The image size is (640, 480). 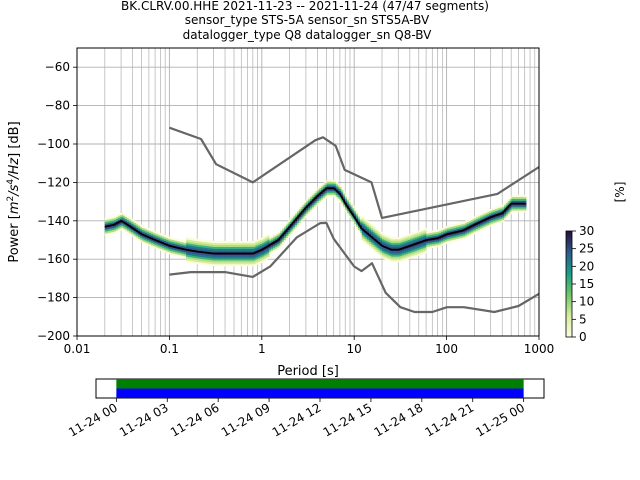 What do you see at coordinates (53, 221) in the screenshot?
I see `y-tick-label: −140` at bounding box center [53, 221].